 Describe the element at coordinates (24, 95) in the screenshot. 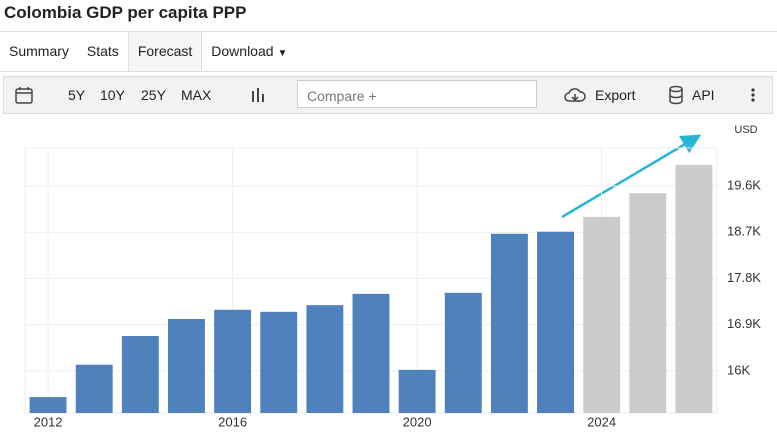

I see `calendar-icon` at that location.